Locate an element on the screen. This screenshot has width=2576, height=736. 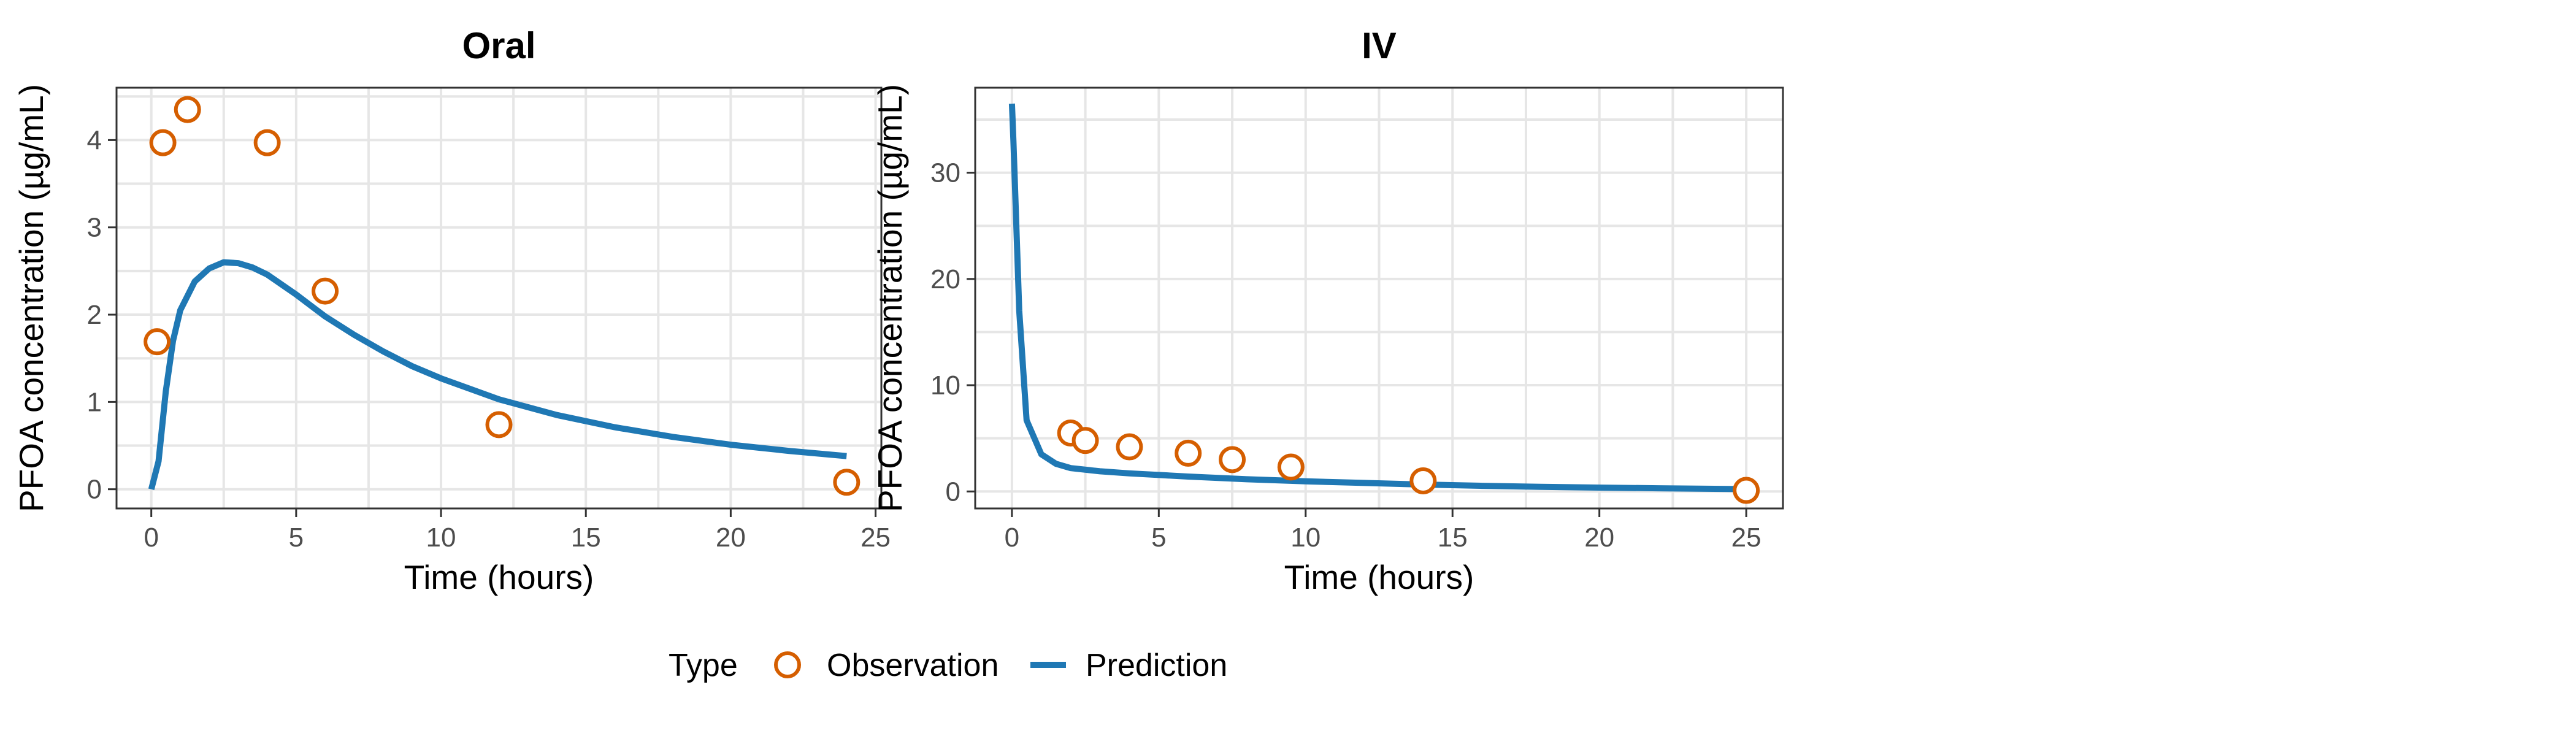
legend-observation-label: Observation is located at coordinates (913, 665).